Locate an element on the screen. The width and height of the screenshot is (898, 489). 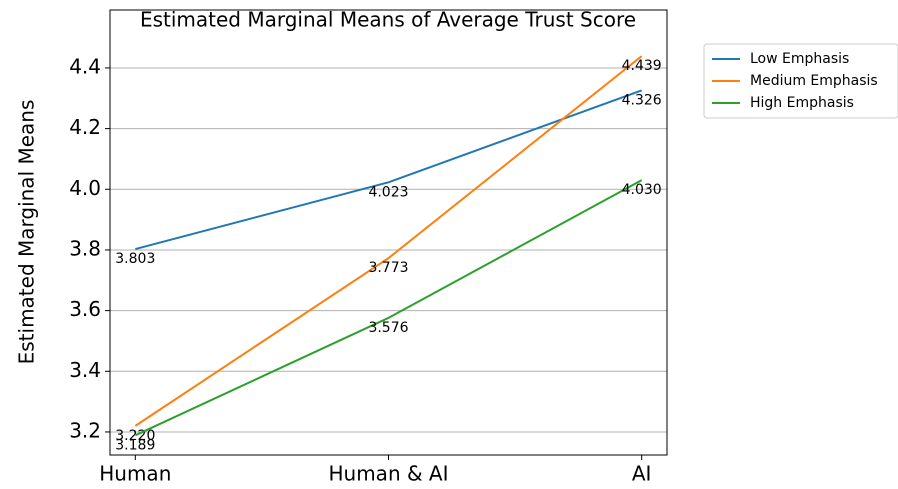
data-label: 3.773 is located at coordinates (388, 268).